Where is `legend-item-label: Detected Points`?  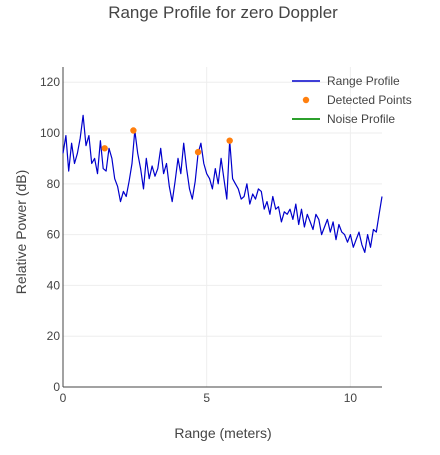 legend-item-label: Detected Points is located at coordinates (369, 100).